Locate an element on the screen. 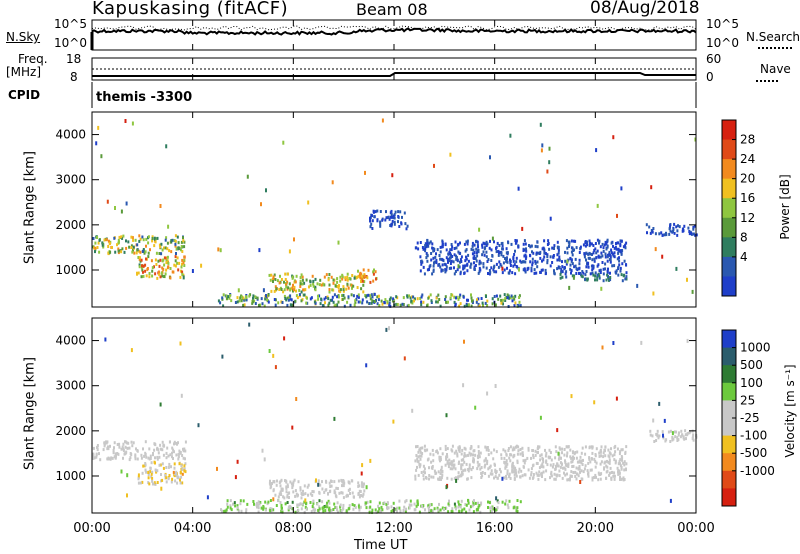 The height and width of the screenshot is (554, 800). y-tick-label: 1000 is located at coordinates (70, 270).